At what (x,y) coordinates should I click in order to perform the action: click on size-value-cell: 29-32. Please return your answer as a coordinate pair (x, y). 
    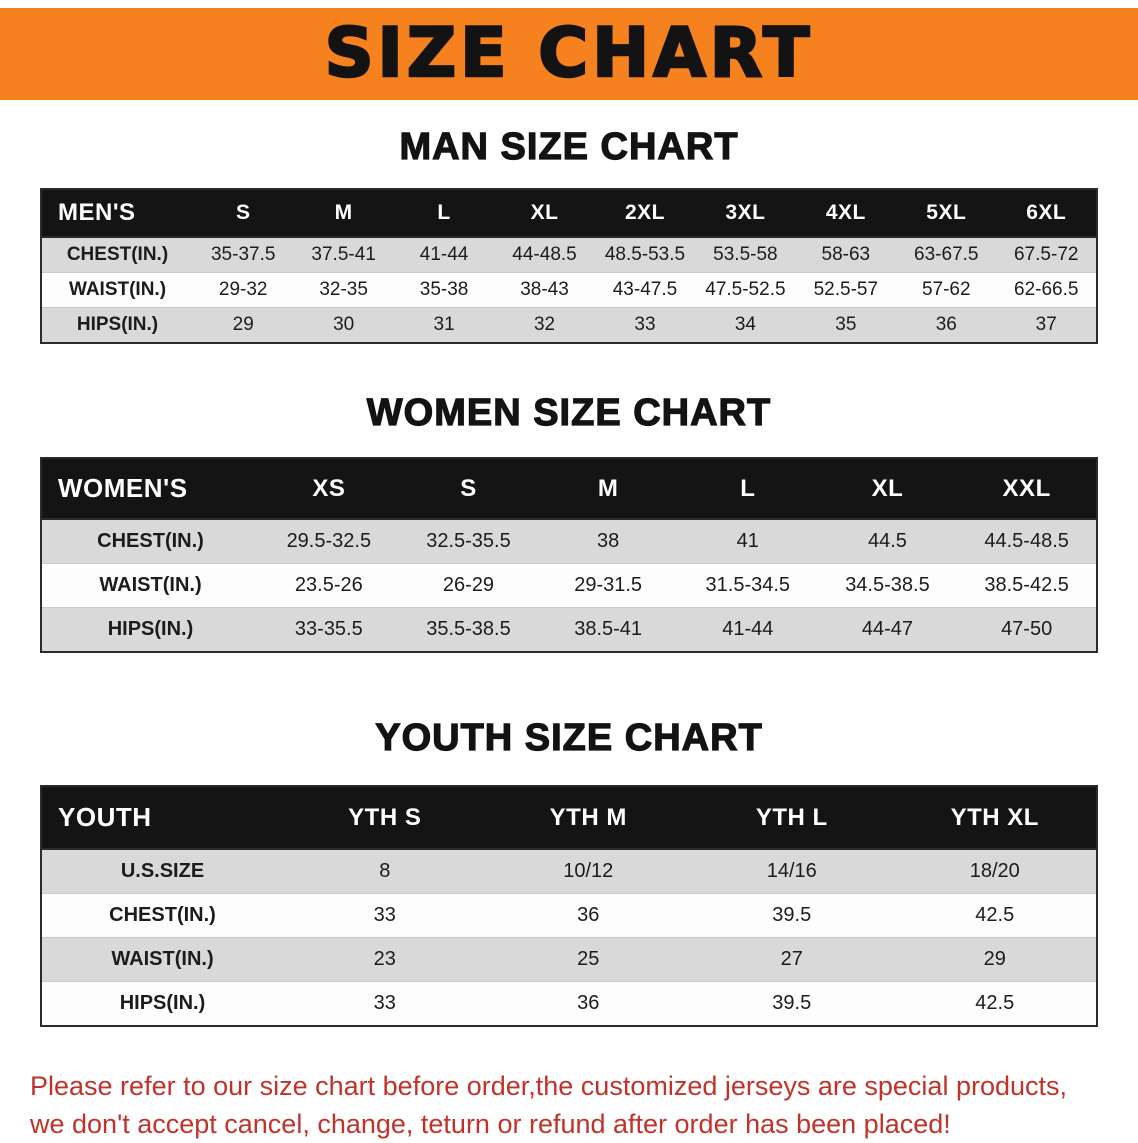
    Looking at the image, I should click on (243, 289).